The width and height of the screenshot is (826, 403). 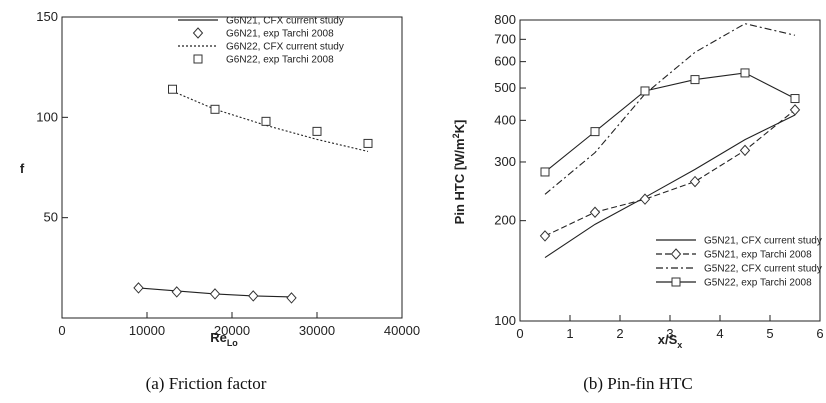 I want to click on x-tick-label: 3, so click(x=669, y=333).